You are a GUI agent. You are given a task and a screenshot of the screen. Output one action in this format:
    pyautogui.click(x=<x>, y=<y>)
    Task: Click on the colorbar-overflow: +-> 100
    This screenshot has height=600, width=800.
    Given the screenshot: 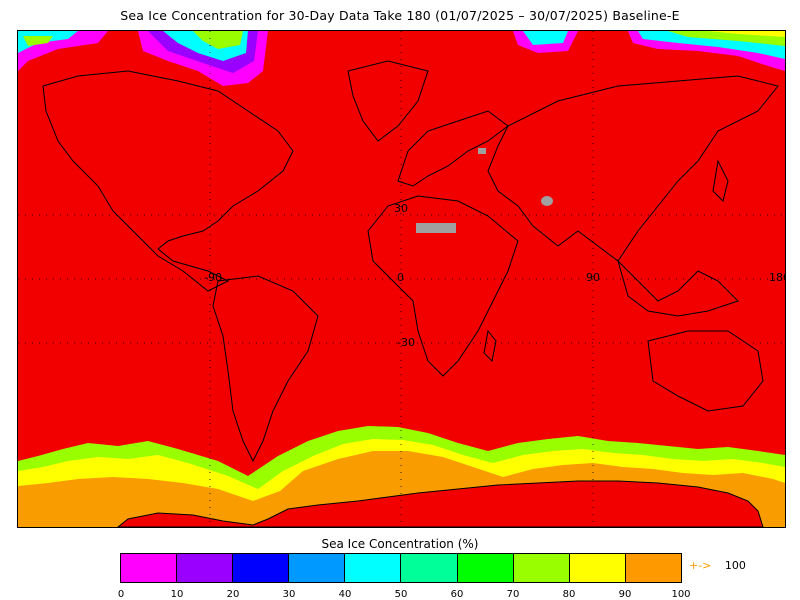 What is the action you would take?
    pyautogui.click(x=717, y=565)
    